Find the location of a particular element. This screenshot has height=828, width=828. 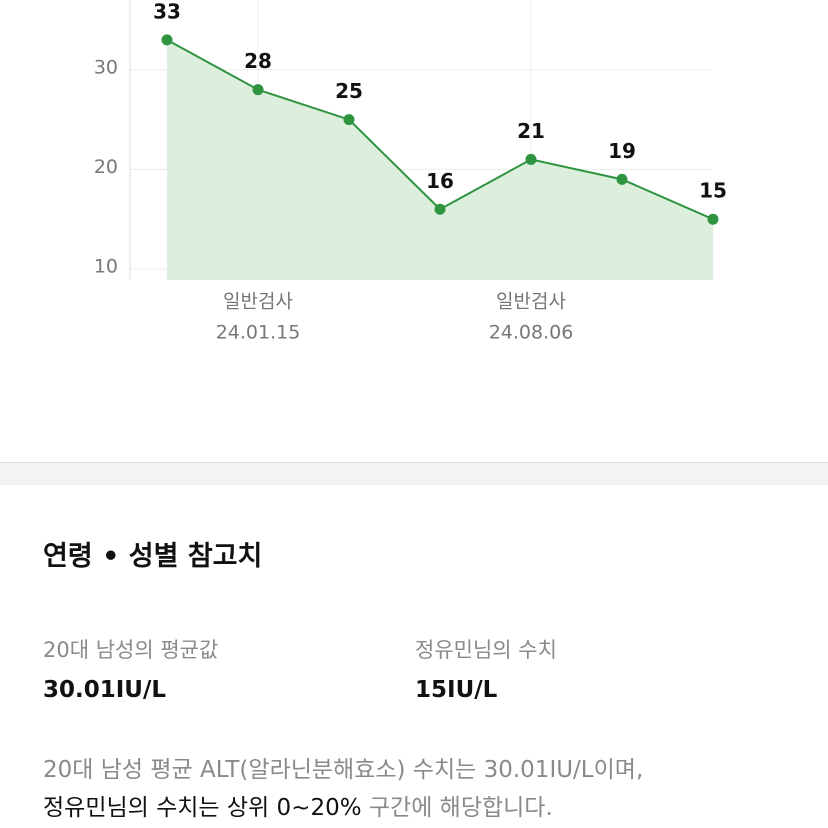

description: 정유민님의 수치는 상위 0~20% 구간에 해당합니다. is located at coordinates (298, 805).